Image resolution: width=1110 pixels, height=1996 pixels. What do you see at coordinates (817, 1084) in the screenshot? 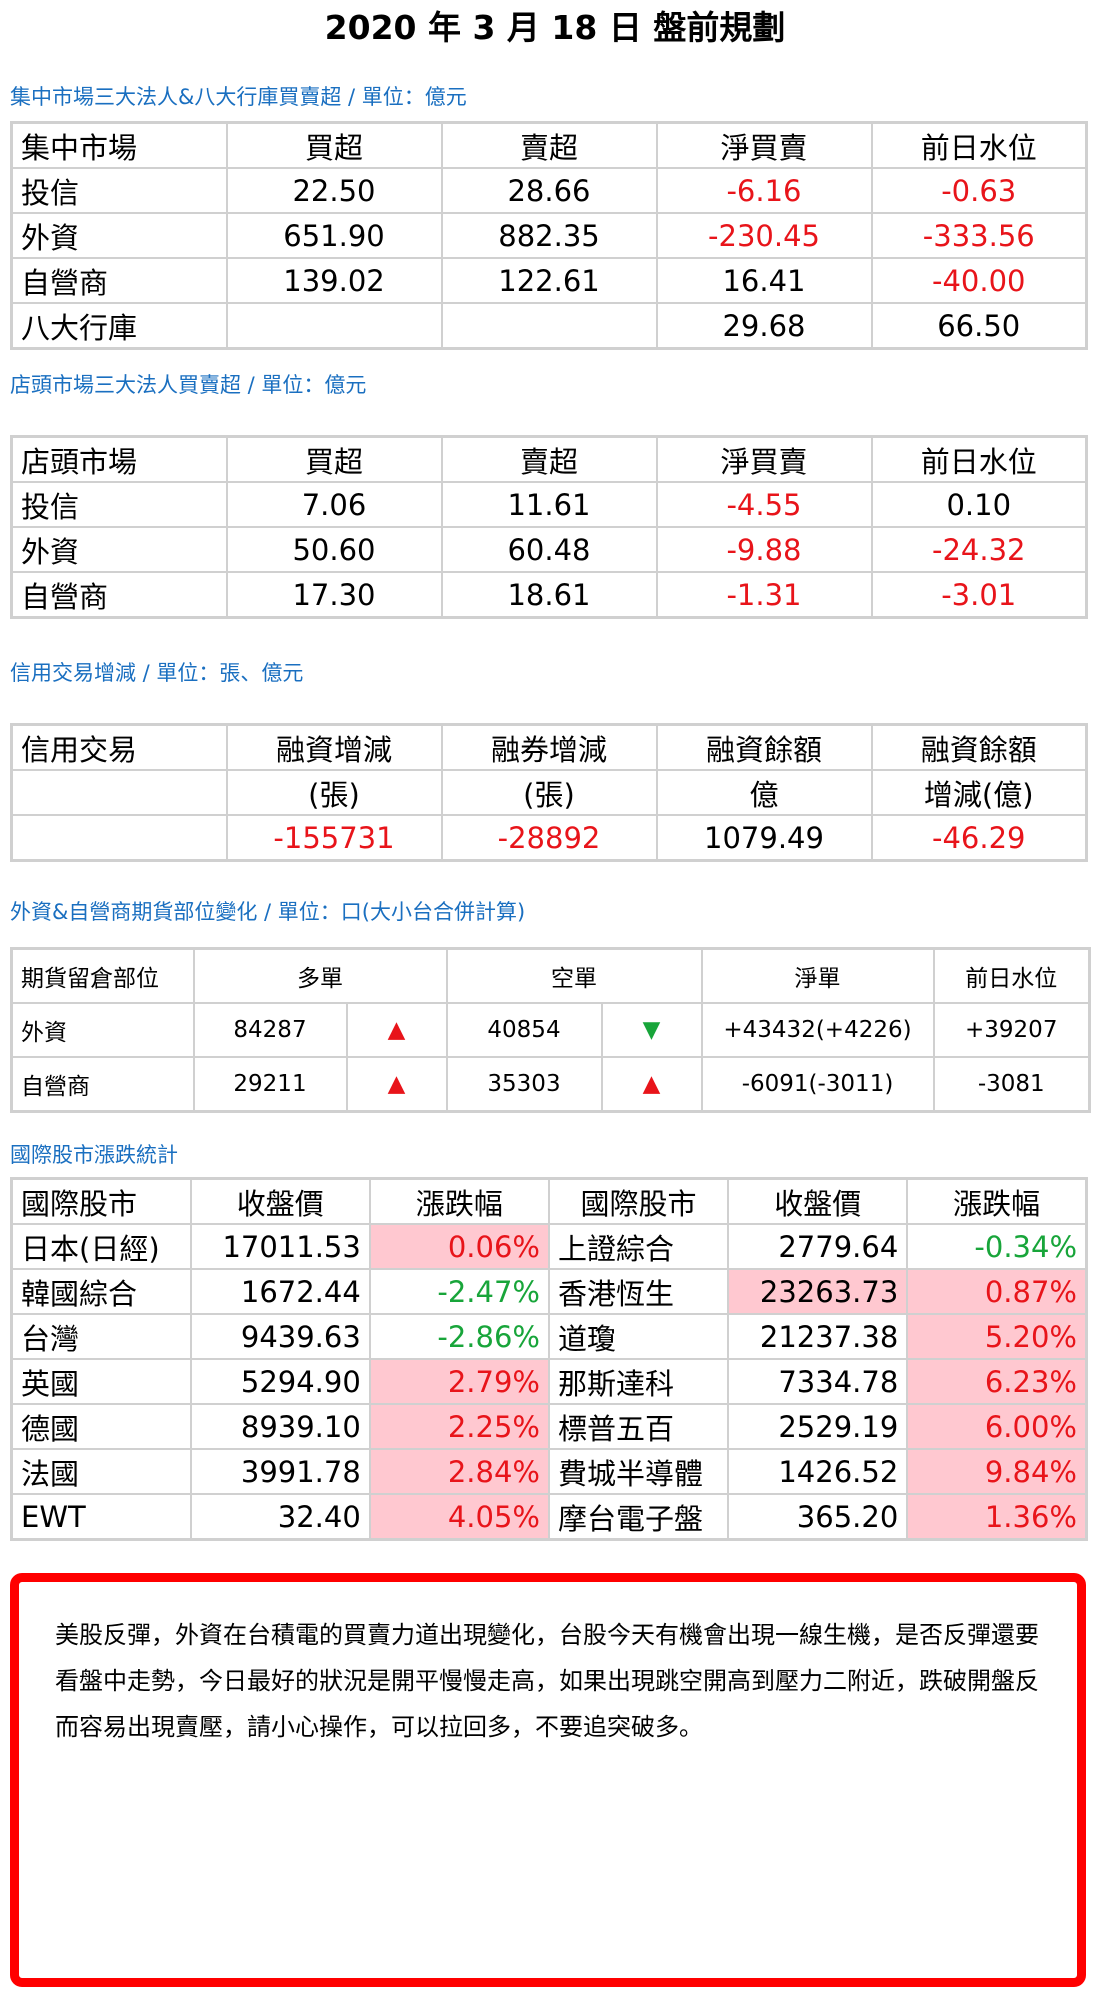
I see `net-cell: -6091(-3011)` at bounding box center [817, 1084].